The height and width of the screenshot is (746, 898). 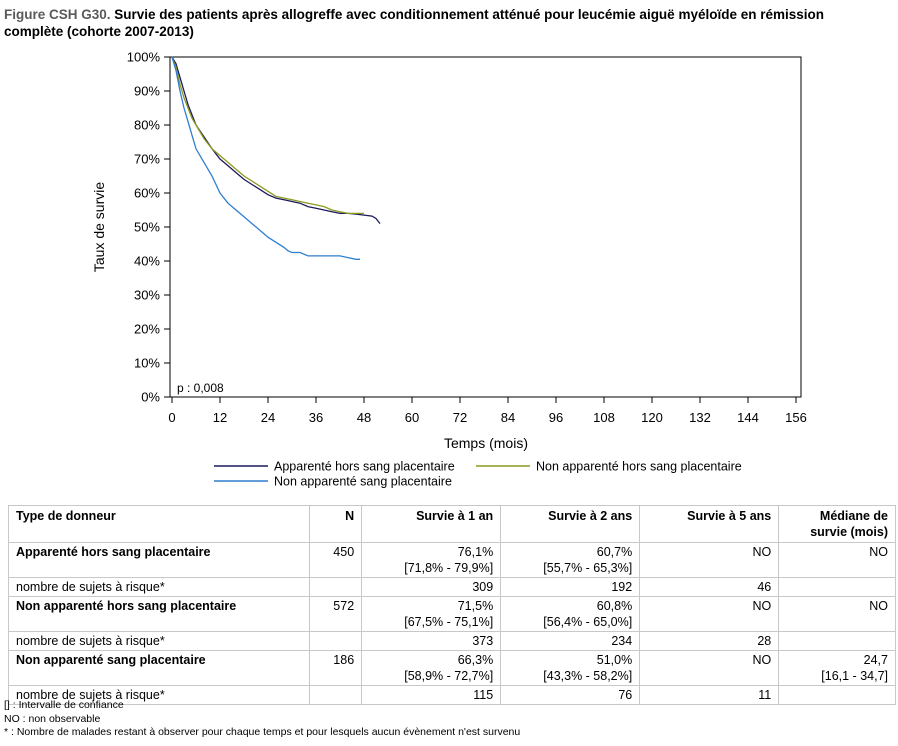 What do you see at coordinates (639, 467) in the screenshot?
I see `legend-entry: Non apparenté hors sang placentaire` at bounding box center [639, 467].